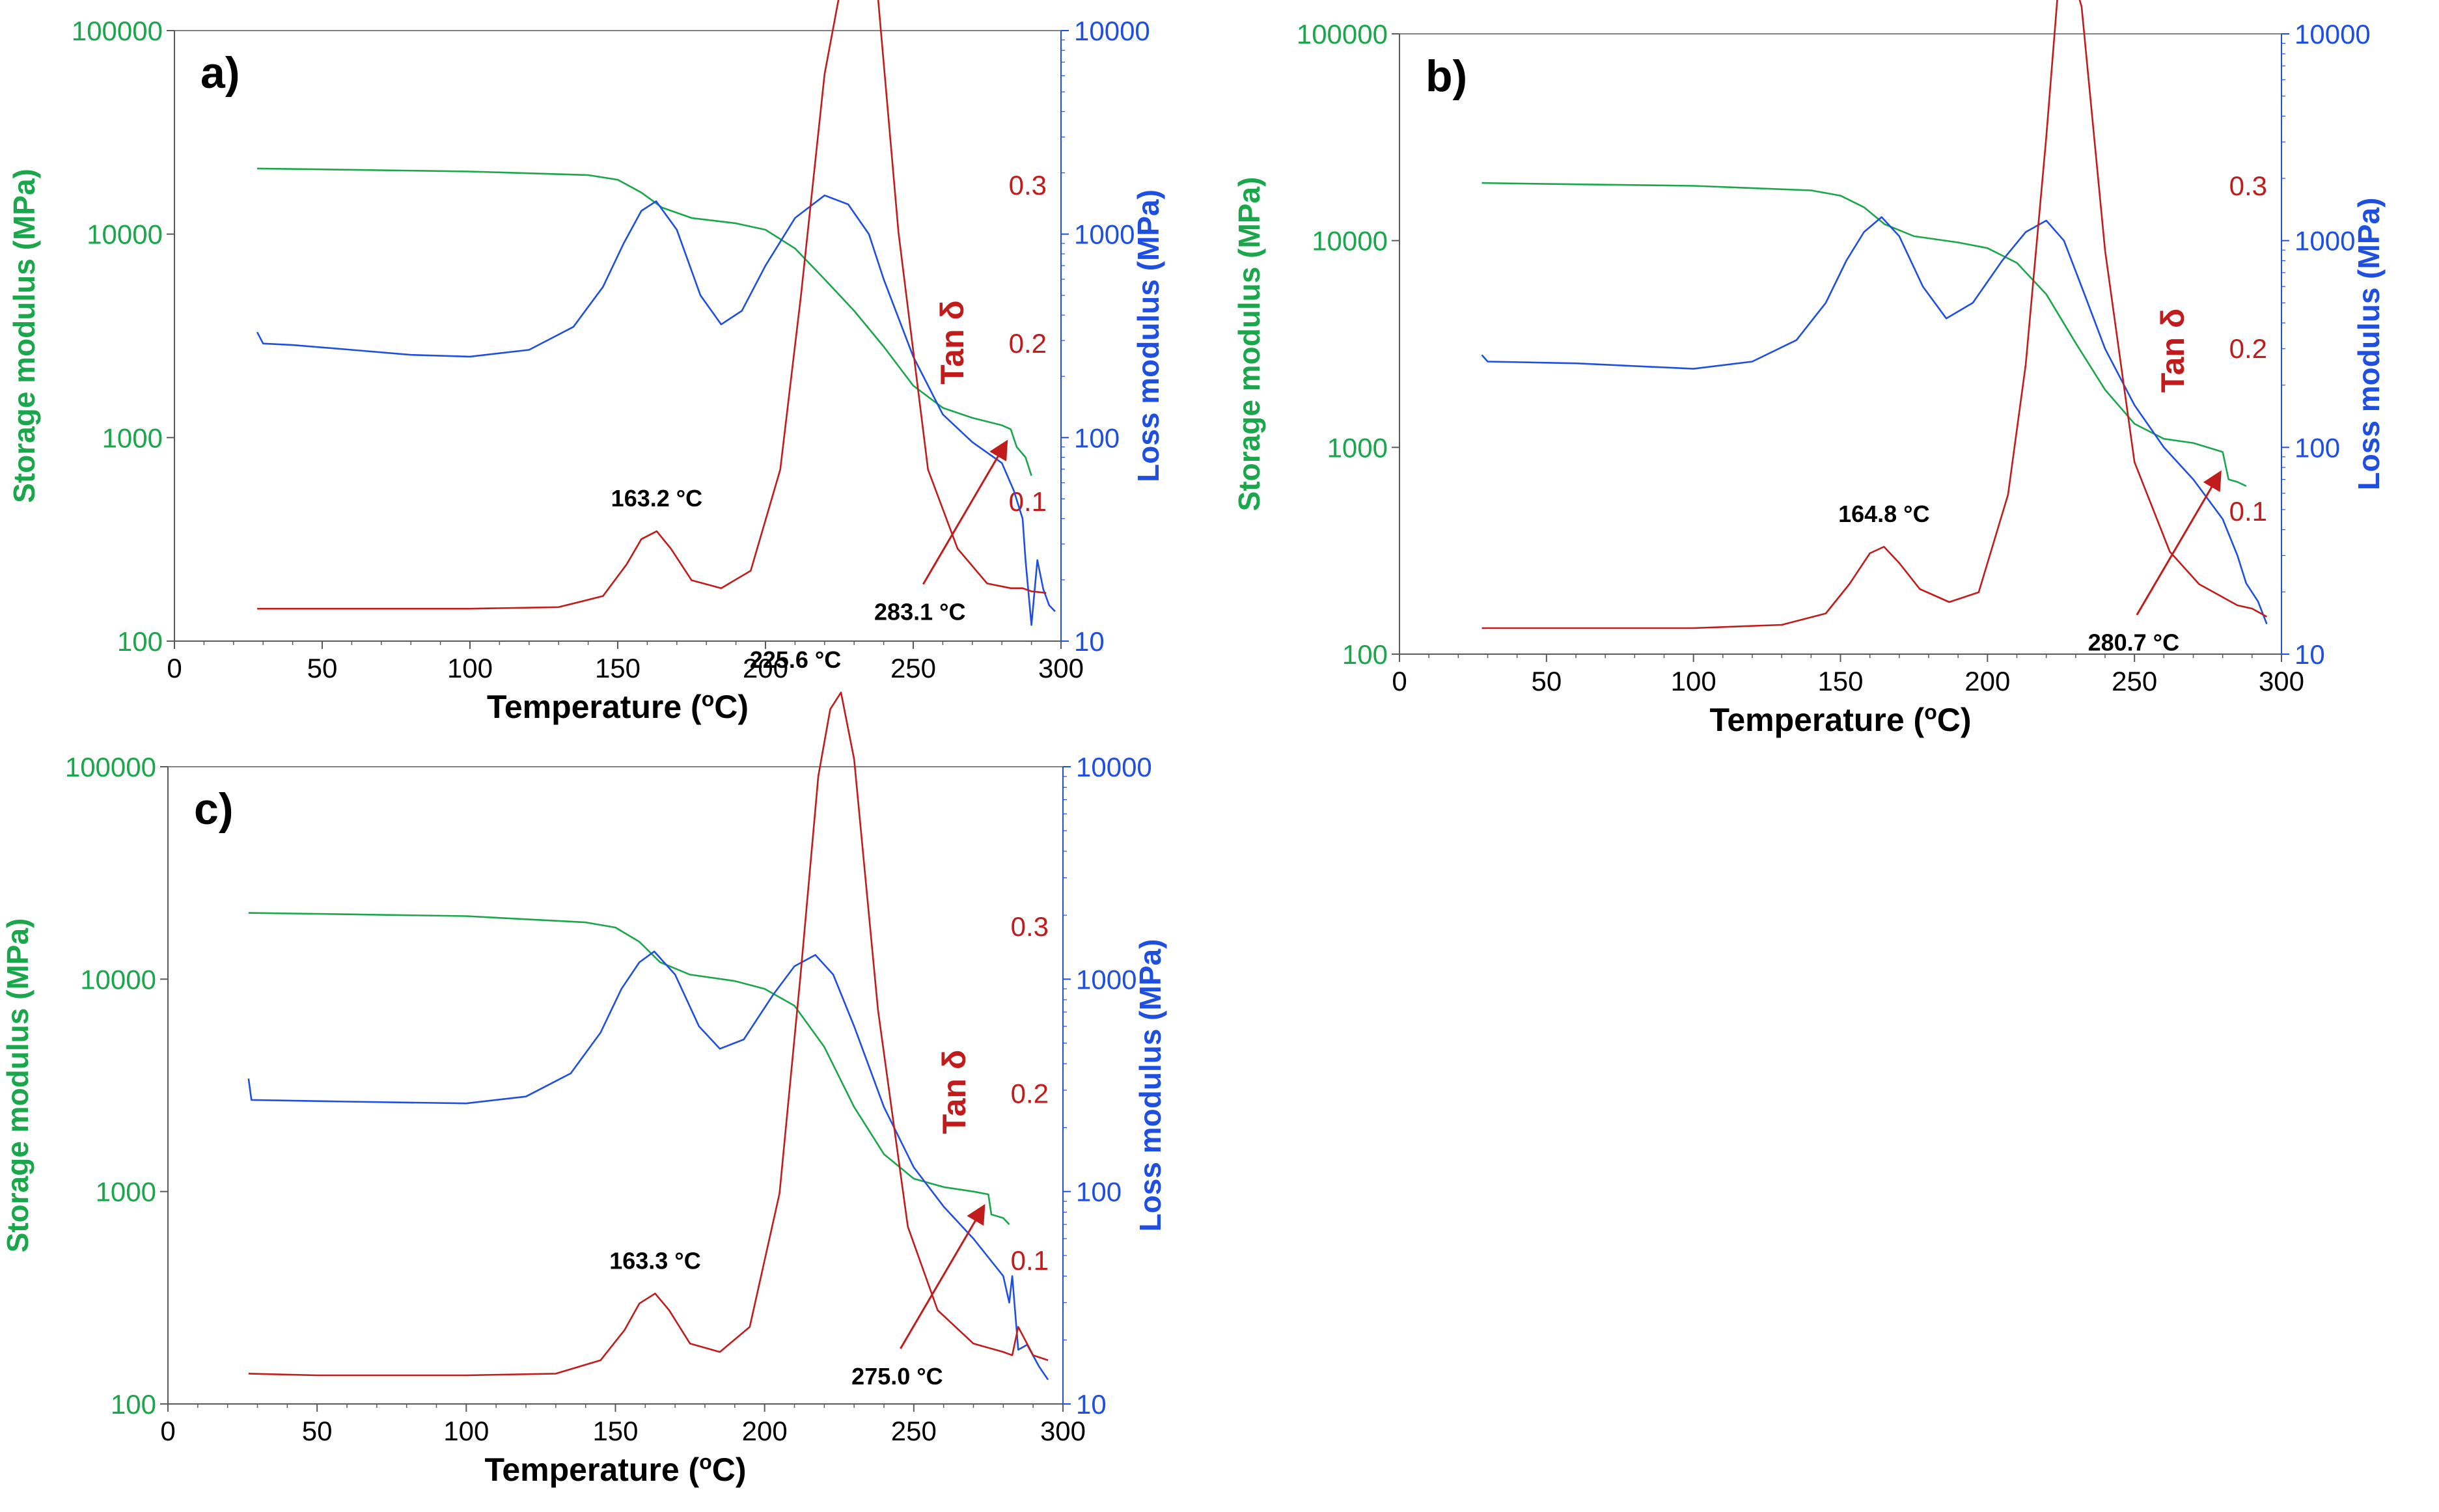 The image size is (2439, 1512). What do you see at coordinates (796, 659) in the screenshot?
I see `tan-peak-annotation: 225.6 °C` at bounding box center [796, 659].